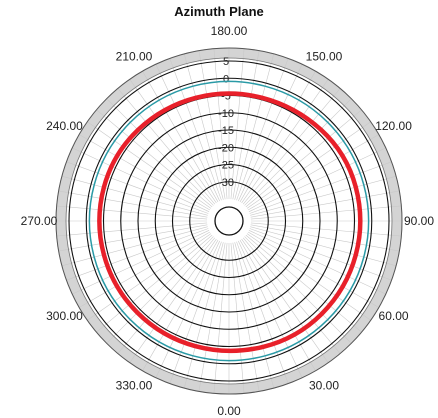  What do you see at coordinates (226, 148) in the screenshot?
I see `radial-tick-label: -20` at bounding box center [226, 148].